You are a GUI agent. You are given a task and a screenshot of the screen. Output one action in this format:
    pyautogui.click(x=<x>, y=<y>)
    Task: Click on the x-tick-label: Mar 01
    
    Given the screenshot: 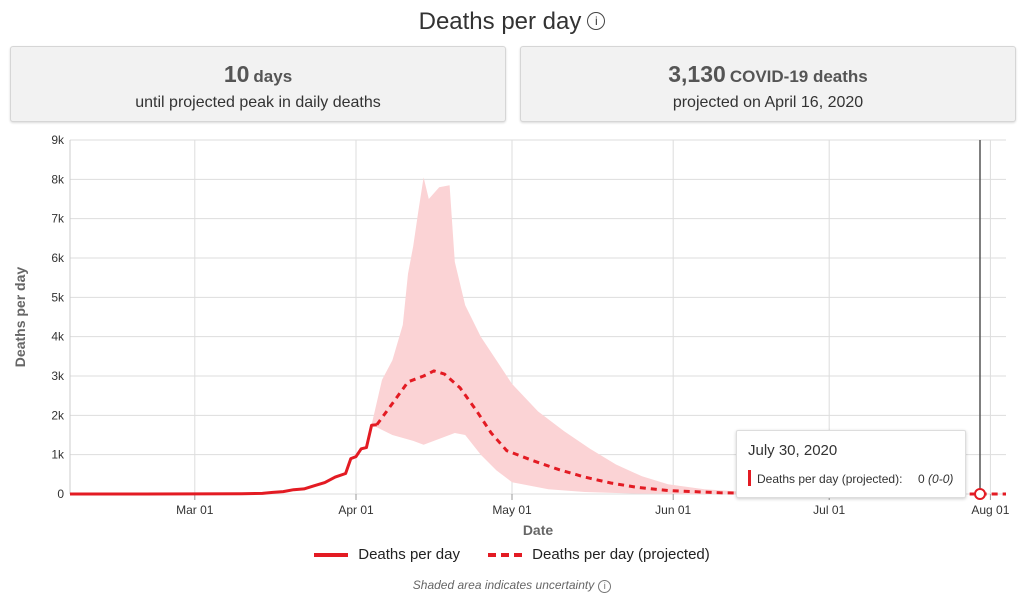 What is the action you would take?
    pyautogui.click(x=195, y=510)
    